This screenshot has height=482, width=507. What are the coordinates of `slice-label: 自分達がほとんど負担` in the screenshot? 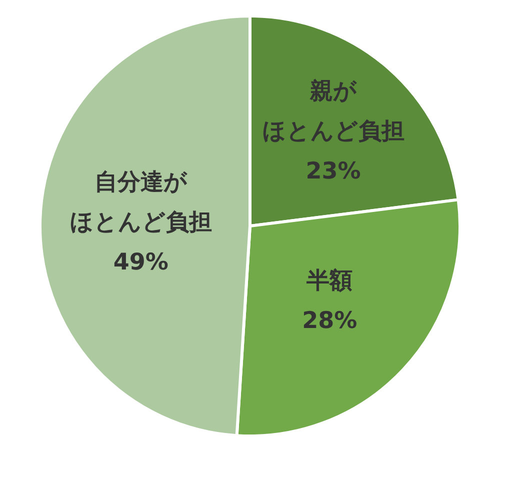 It's located at (141, 203).